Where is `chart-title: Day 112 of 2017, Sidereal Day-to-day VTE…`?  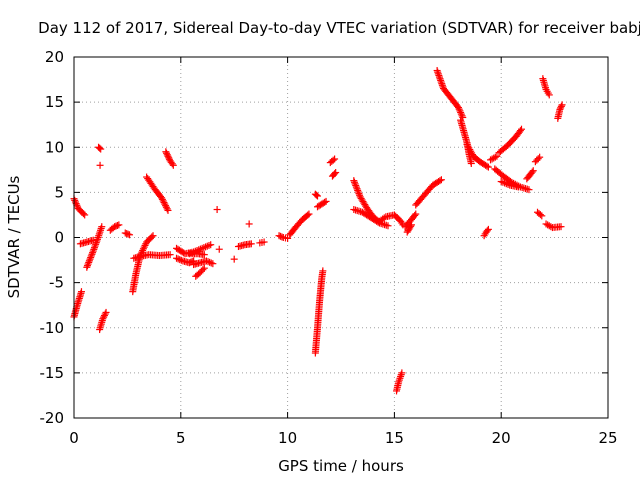 chart-title: Day 112 of 2017, Sidereal Day-to-day VTE… is located at coordinates (339, 28).